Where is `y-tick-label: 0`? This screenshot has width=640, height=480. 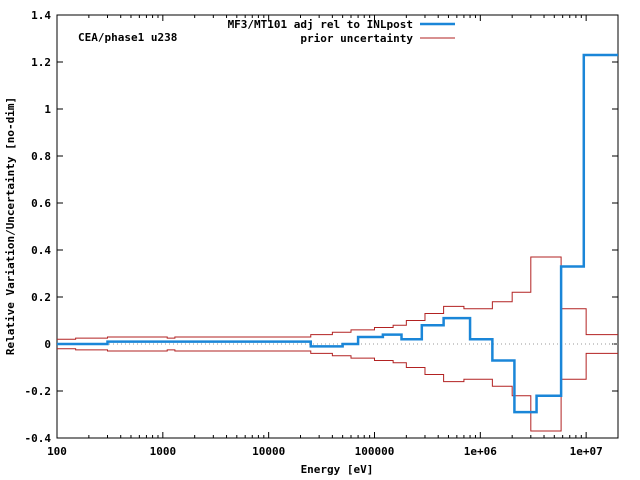 y-tick-label: 0 is located at coordinates (47, 344).